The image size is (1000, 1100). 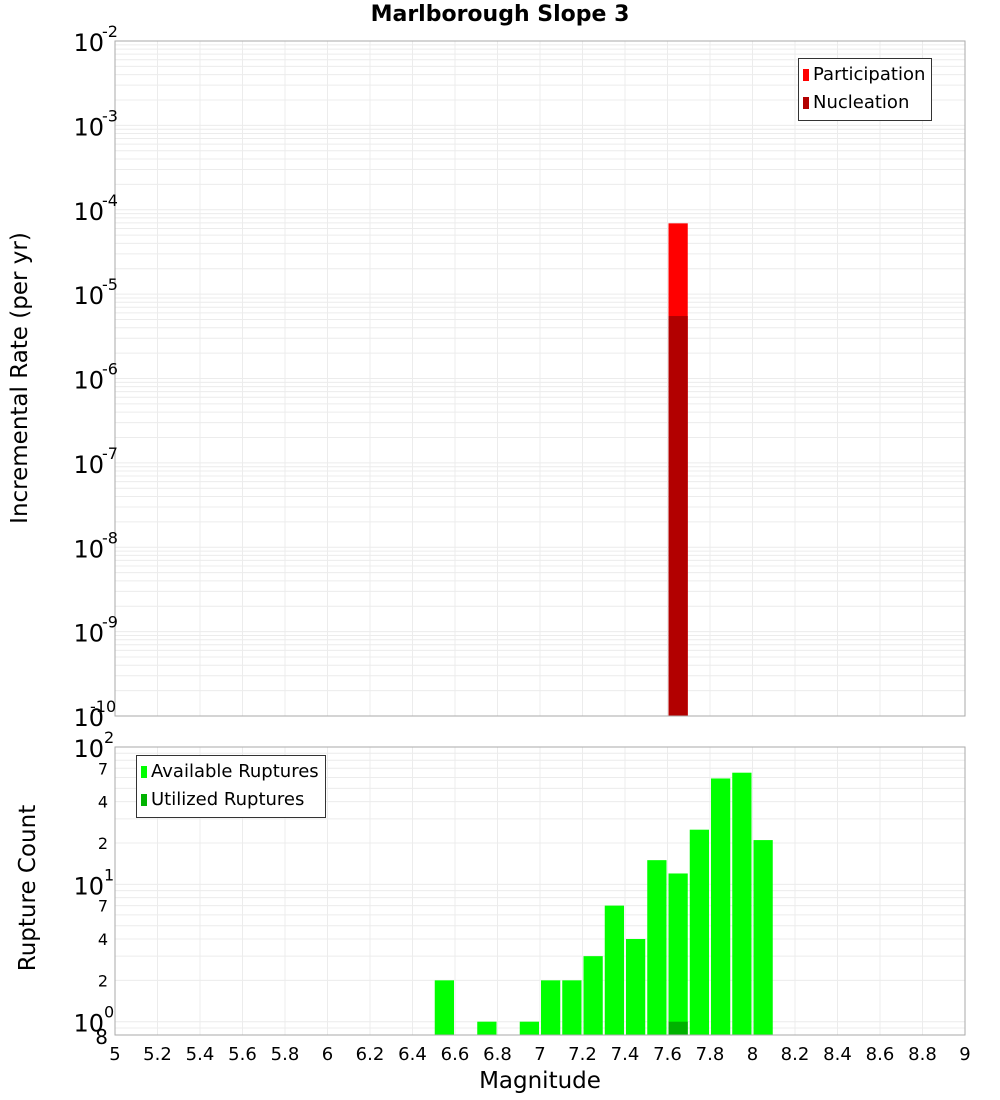 I want to click on x-tick-label: 8, so click(x=752, y=1054).